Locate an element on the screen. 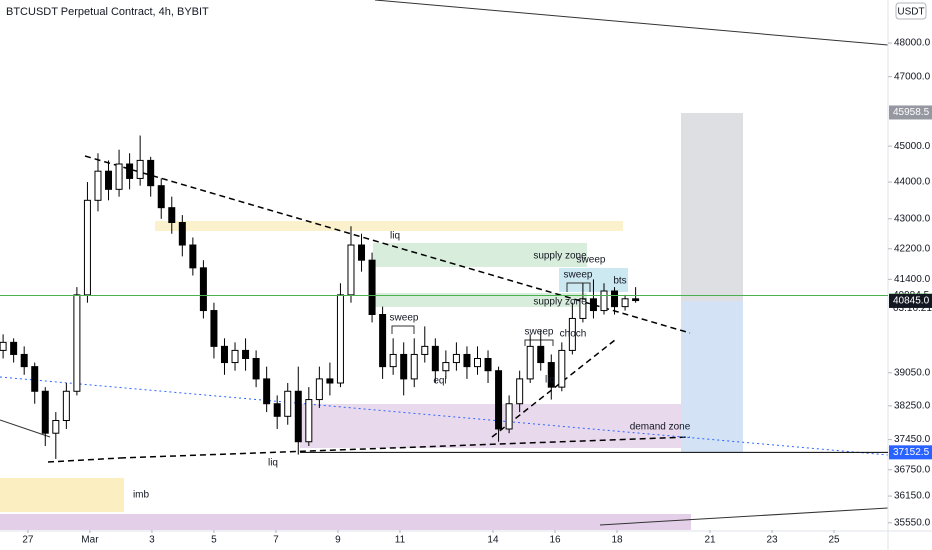 Image resolution: width=932 pixels, height=550 pixels. countdown: 03:16:21 is located at coordinates (912, 308).